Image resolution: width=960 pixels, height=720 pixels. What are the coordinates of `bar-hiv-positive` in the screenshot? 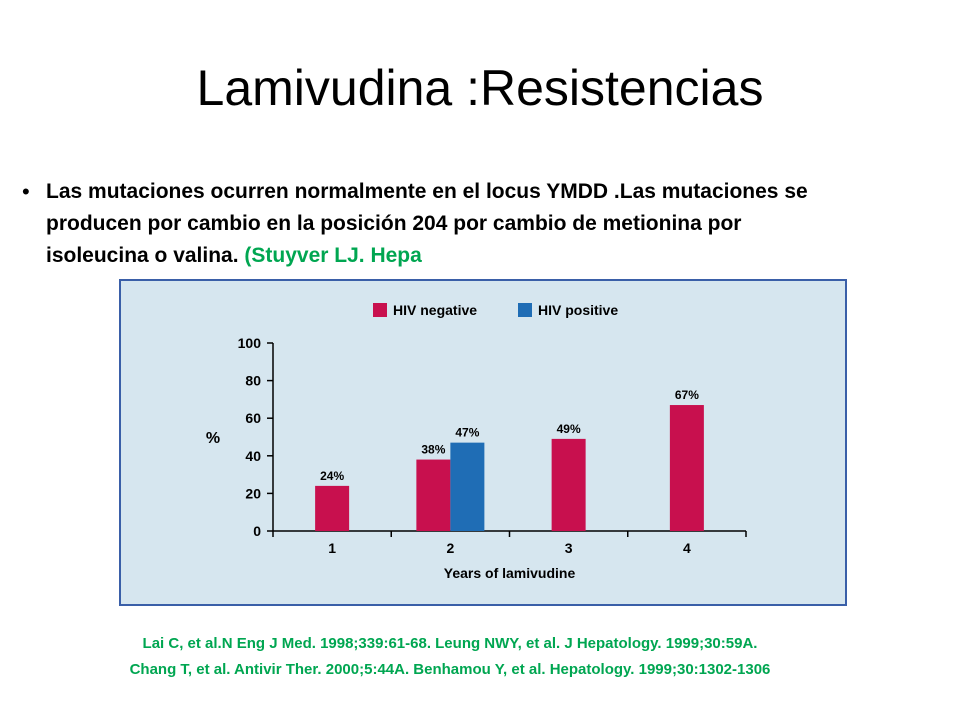 It's located at (467, 486).